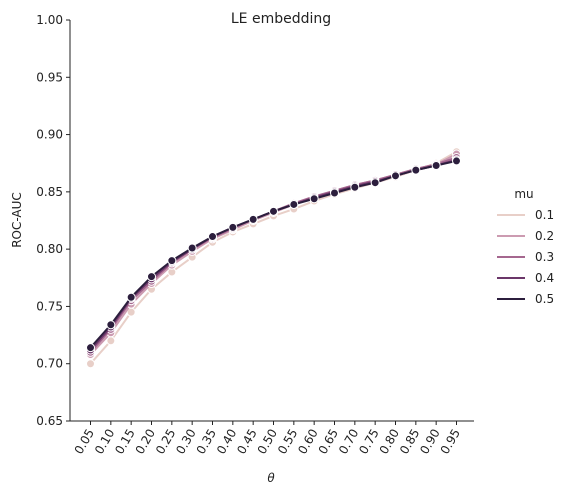  What do you see at coordinates (450, 442) in the screenshot?
I see `x-tick-label: 0.95` at bounding box center [450, 442].